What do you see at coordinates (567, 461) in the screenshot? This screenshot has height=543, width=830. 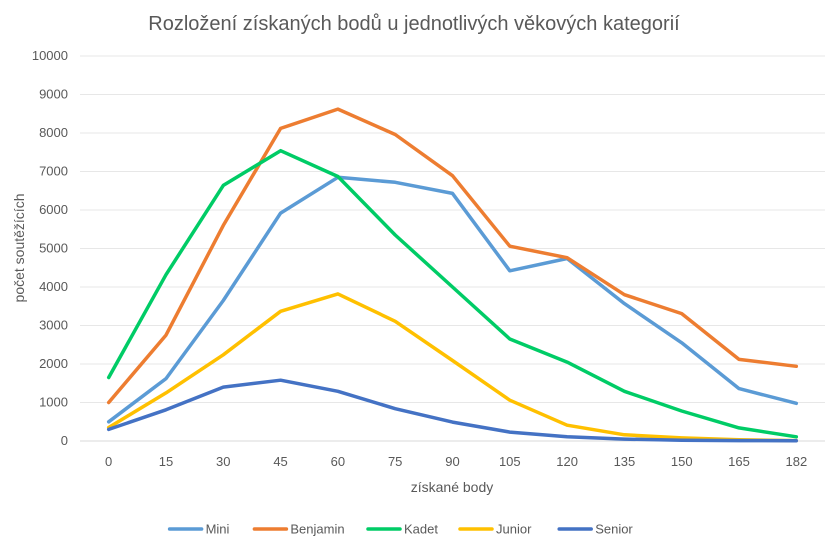 I see `x-tick-label: 120` at bounding box center [567, 461].